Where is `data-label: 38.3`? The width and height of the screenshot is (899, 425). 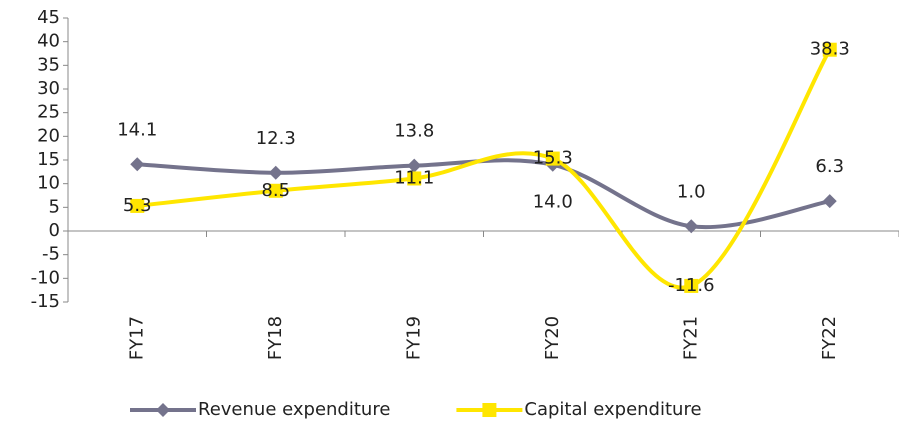
data-label: 38.3 is located at coordinates (830, 49).